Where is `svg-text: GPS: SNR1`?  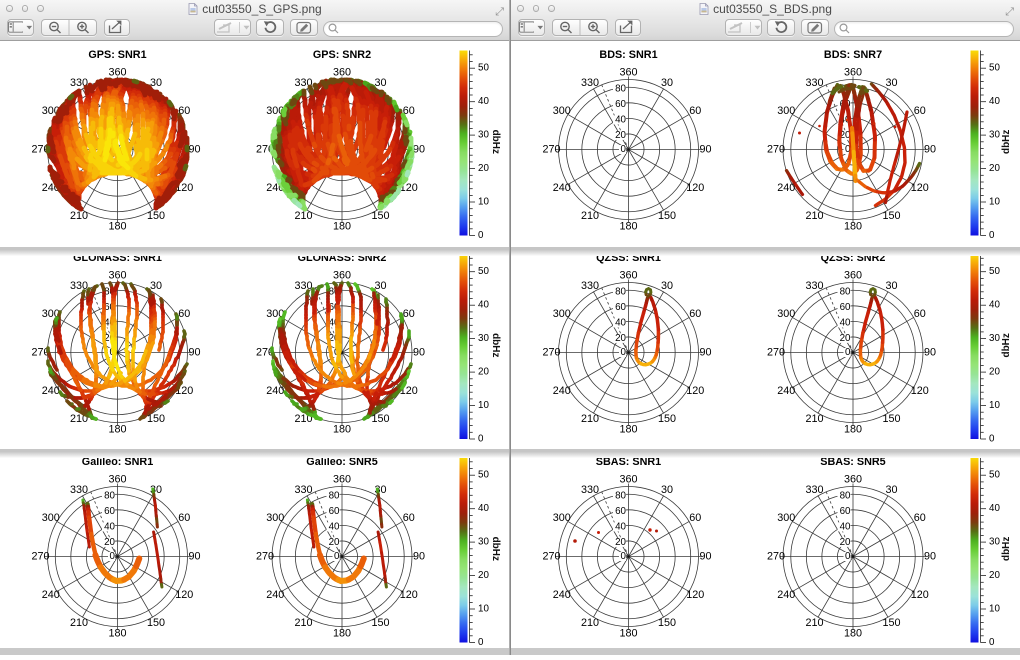 svg-text: GPS: SNR1 is located at coordinates (117, 55).